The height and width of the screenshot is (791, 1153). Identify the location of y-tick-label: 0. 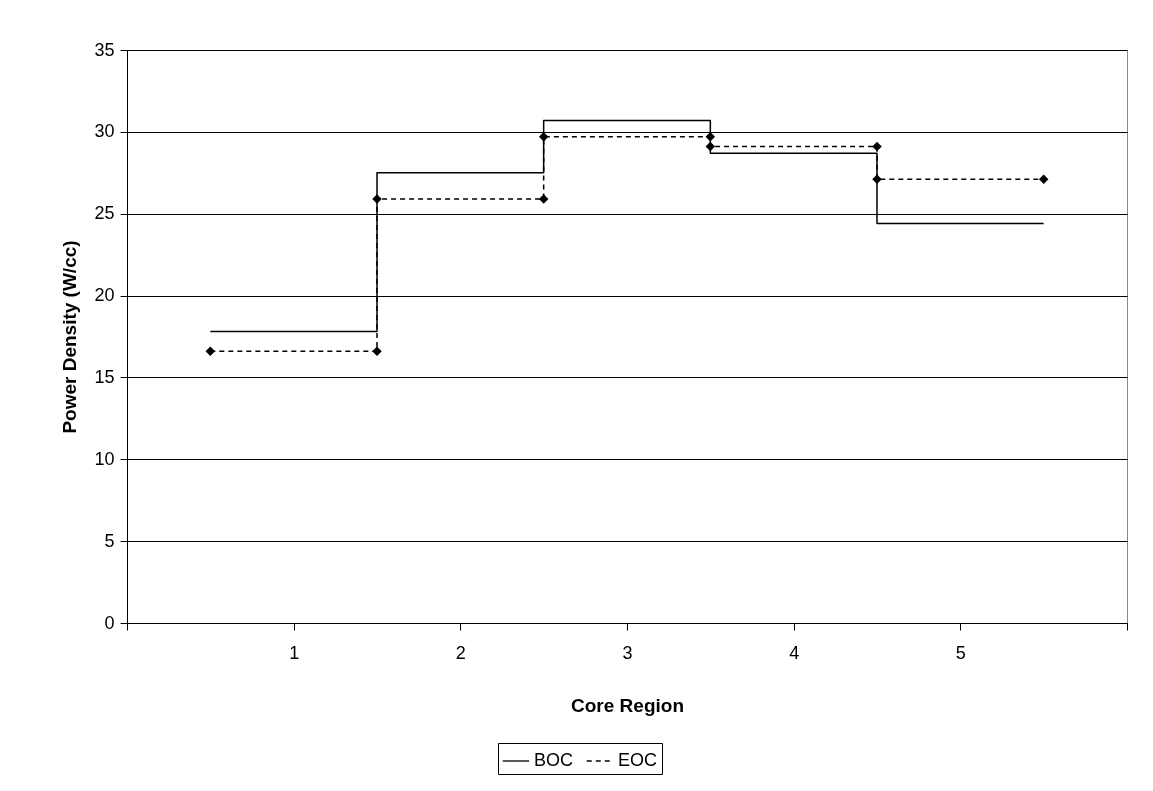
(109, 622).